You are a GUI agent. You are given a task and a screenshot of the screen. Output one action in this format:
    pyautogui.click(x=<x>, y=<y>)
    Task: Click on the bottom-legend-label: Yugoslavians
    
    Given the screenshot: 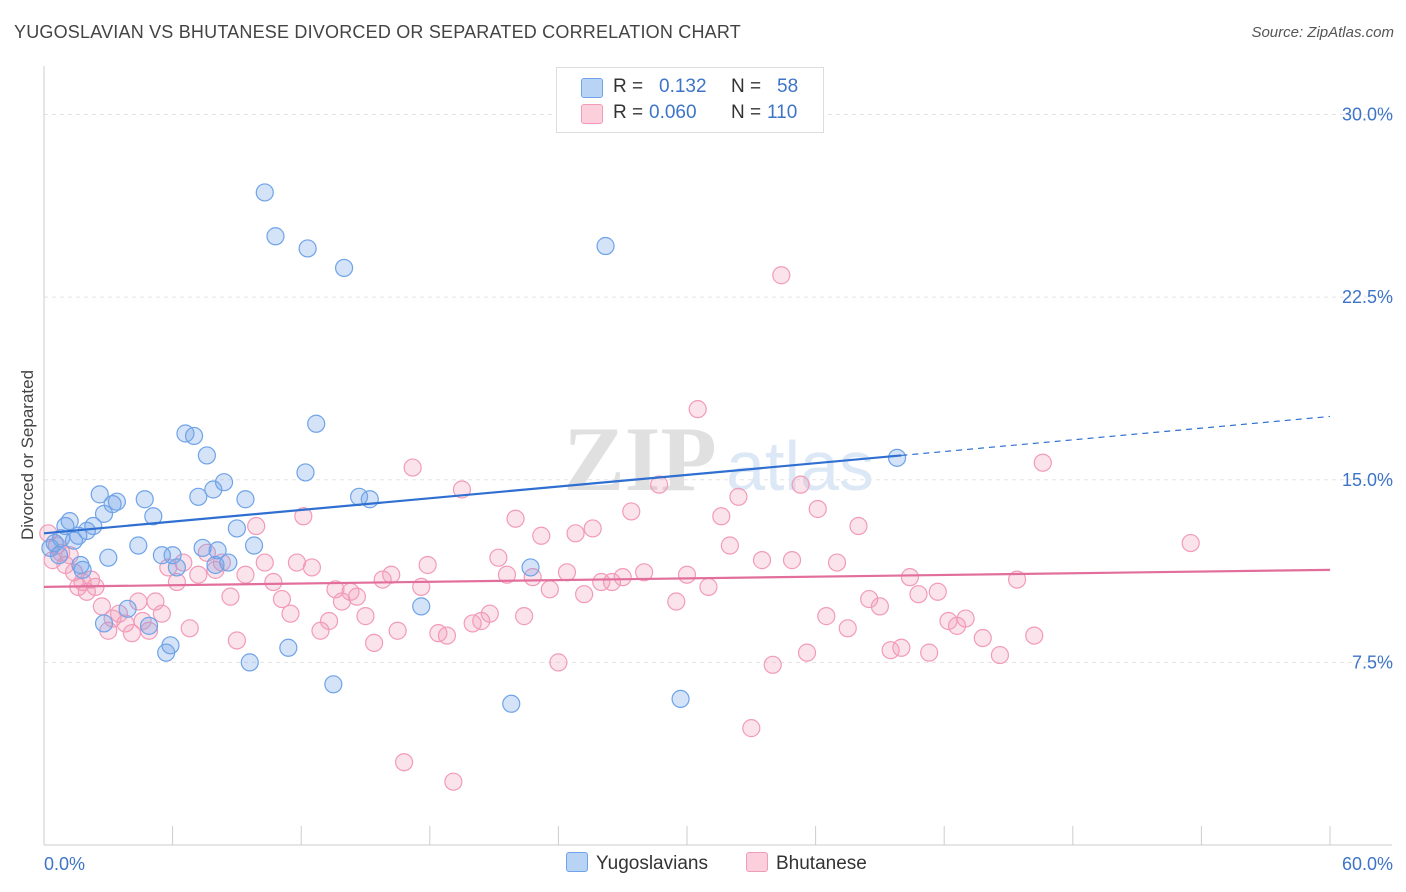 What is the action you would take?
    pyautogui.click(x=652, y=863)
    